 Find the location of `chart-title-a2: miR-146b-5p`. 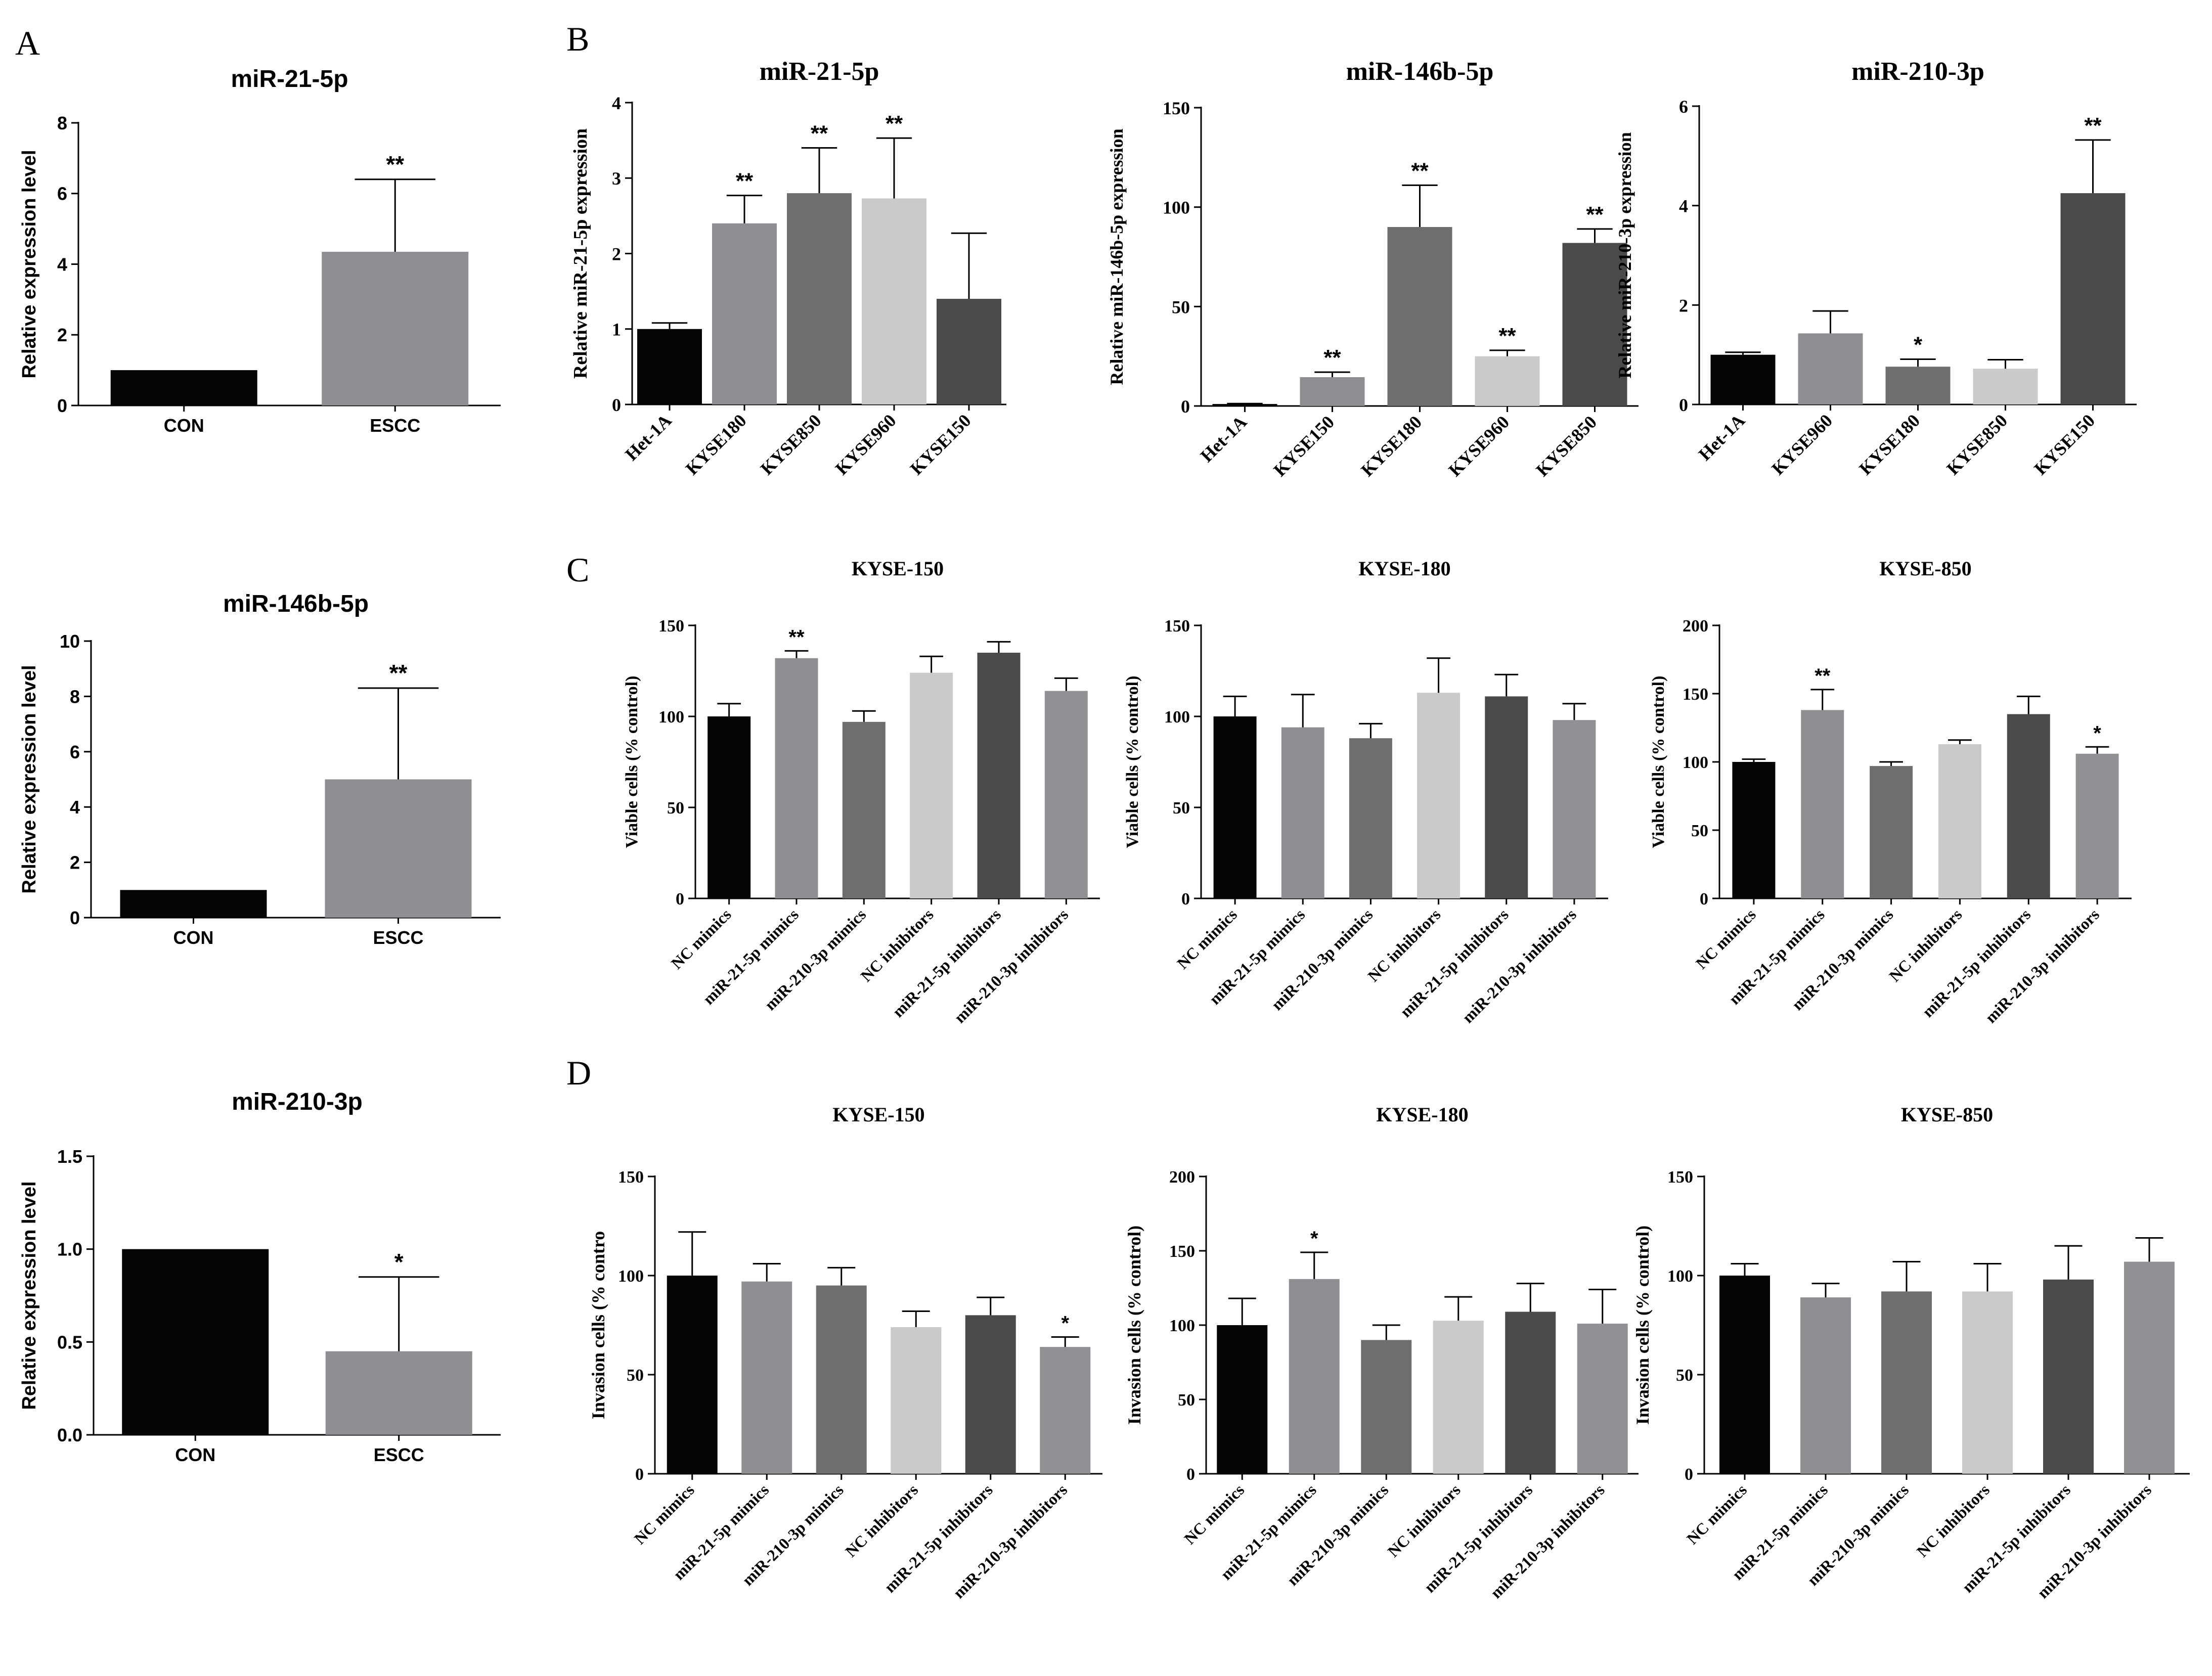

chart-title-a2: miR-146b-5p is located at coordinates (296, 604).